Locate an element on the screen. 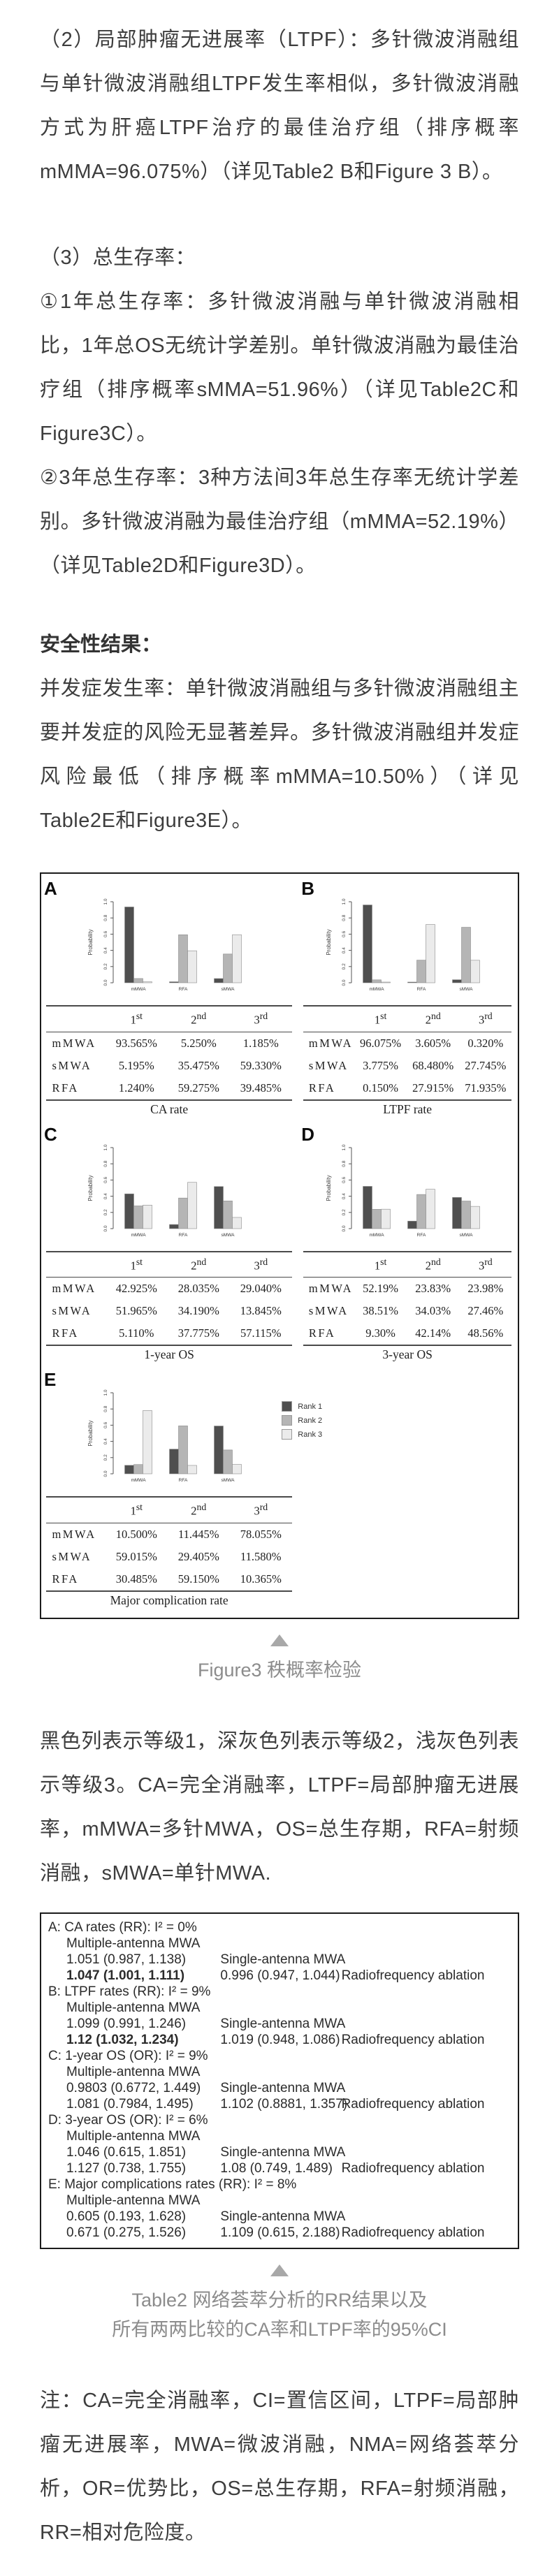 This screenshot has width=559, height=2576. panel-caption: CA rate is located at coordinates (169, 1109).